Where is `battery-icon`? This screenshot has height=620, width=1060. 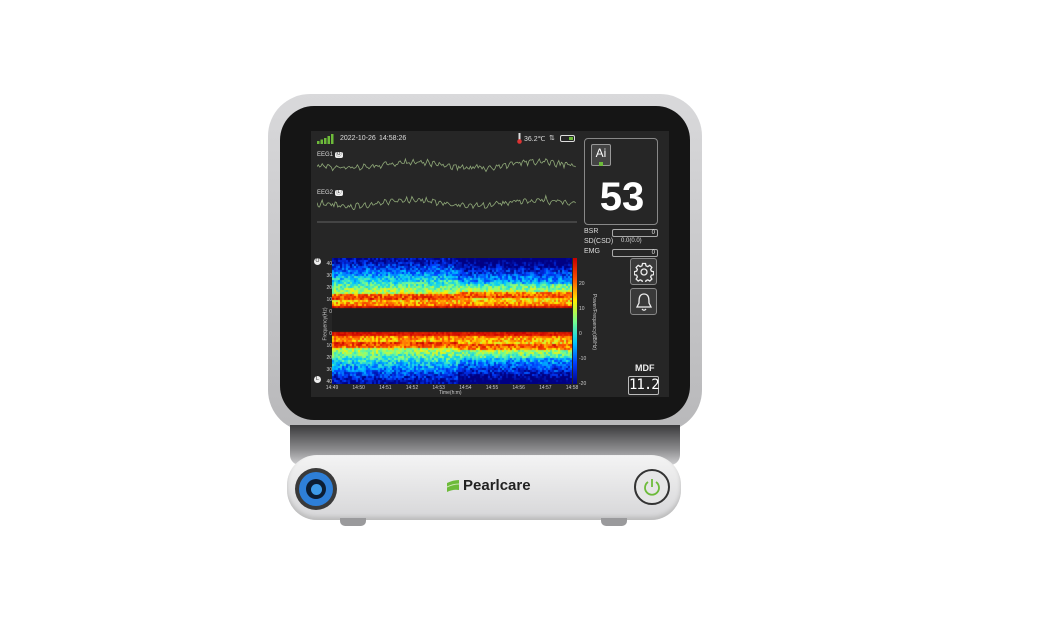 battery-icon is located at coordinates (567, 138).